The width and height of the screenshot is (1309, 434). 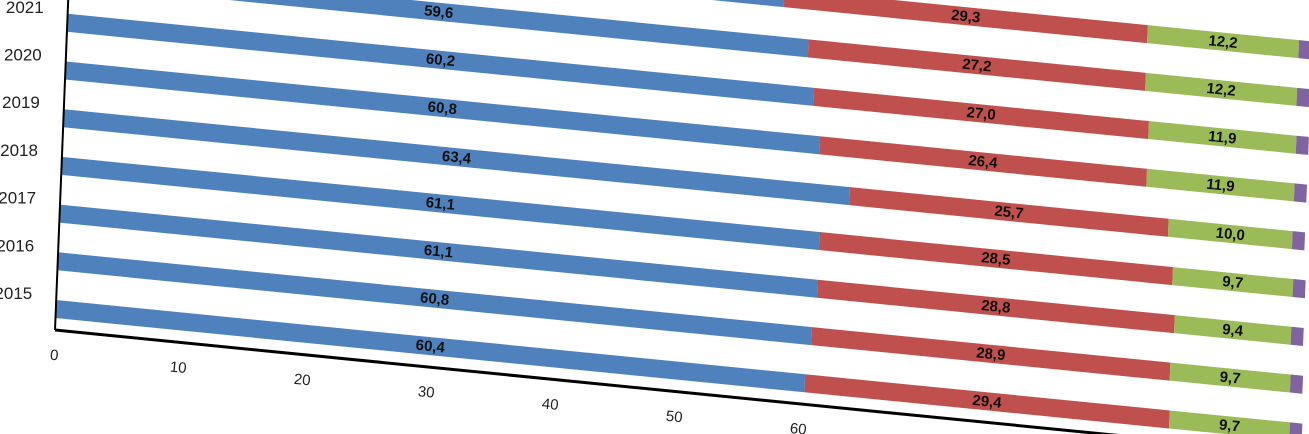 What do you see at coordinates (16, 293) in the screenshot?
I see `category-label: 2015` at bounding box center [16, 293].